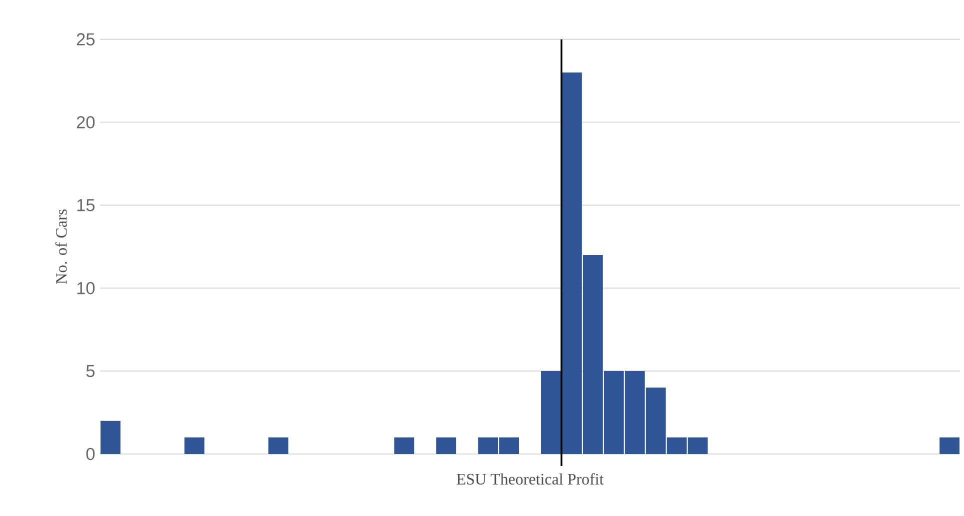 The image size is (964, 516). I want to click on x-axis-title: ESU Theoretical Profit, so click(530, 479).